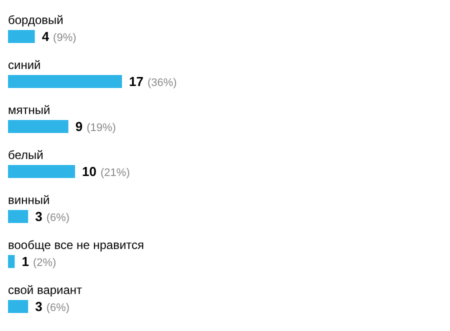 Image resolution: width=450 pixels, height=331 pixels. Describe the element at coordinates (29, 200) in the screenshot. I see `y-tick-label: винный` at that location.